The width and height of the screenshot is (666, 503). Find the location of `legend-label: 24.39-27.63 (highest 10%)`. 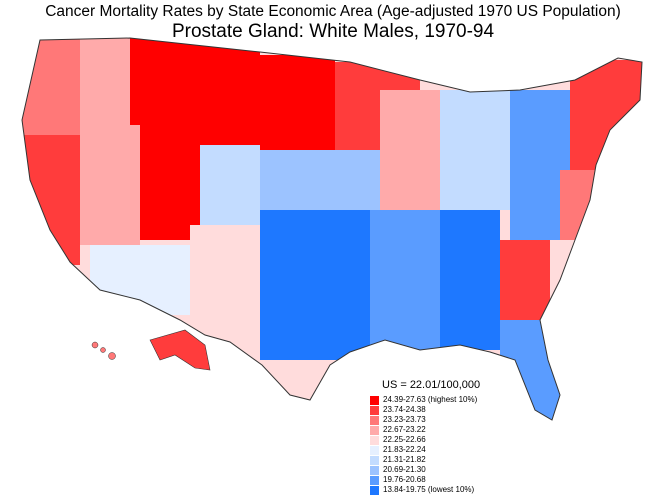

legend-label: 24.39-27.63 (highest 10%) is located at coordinates (430, 399).